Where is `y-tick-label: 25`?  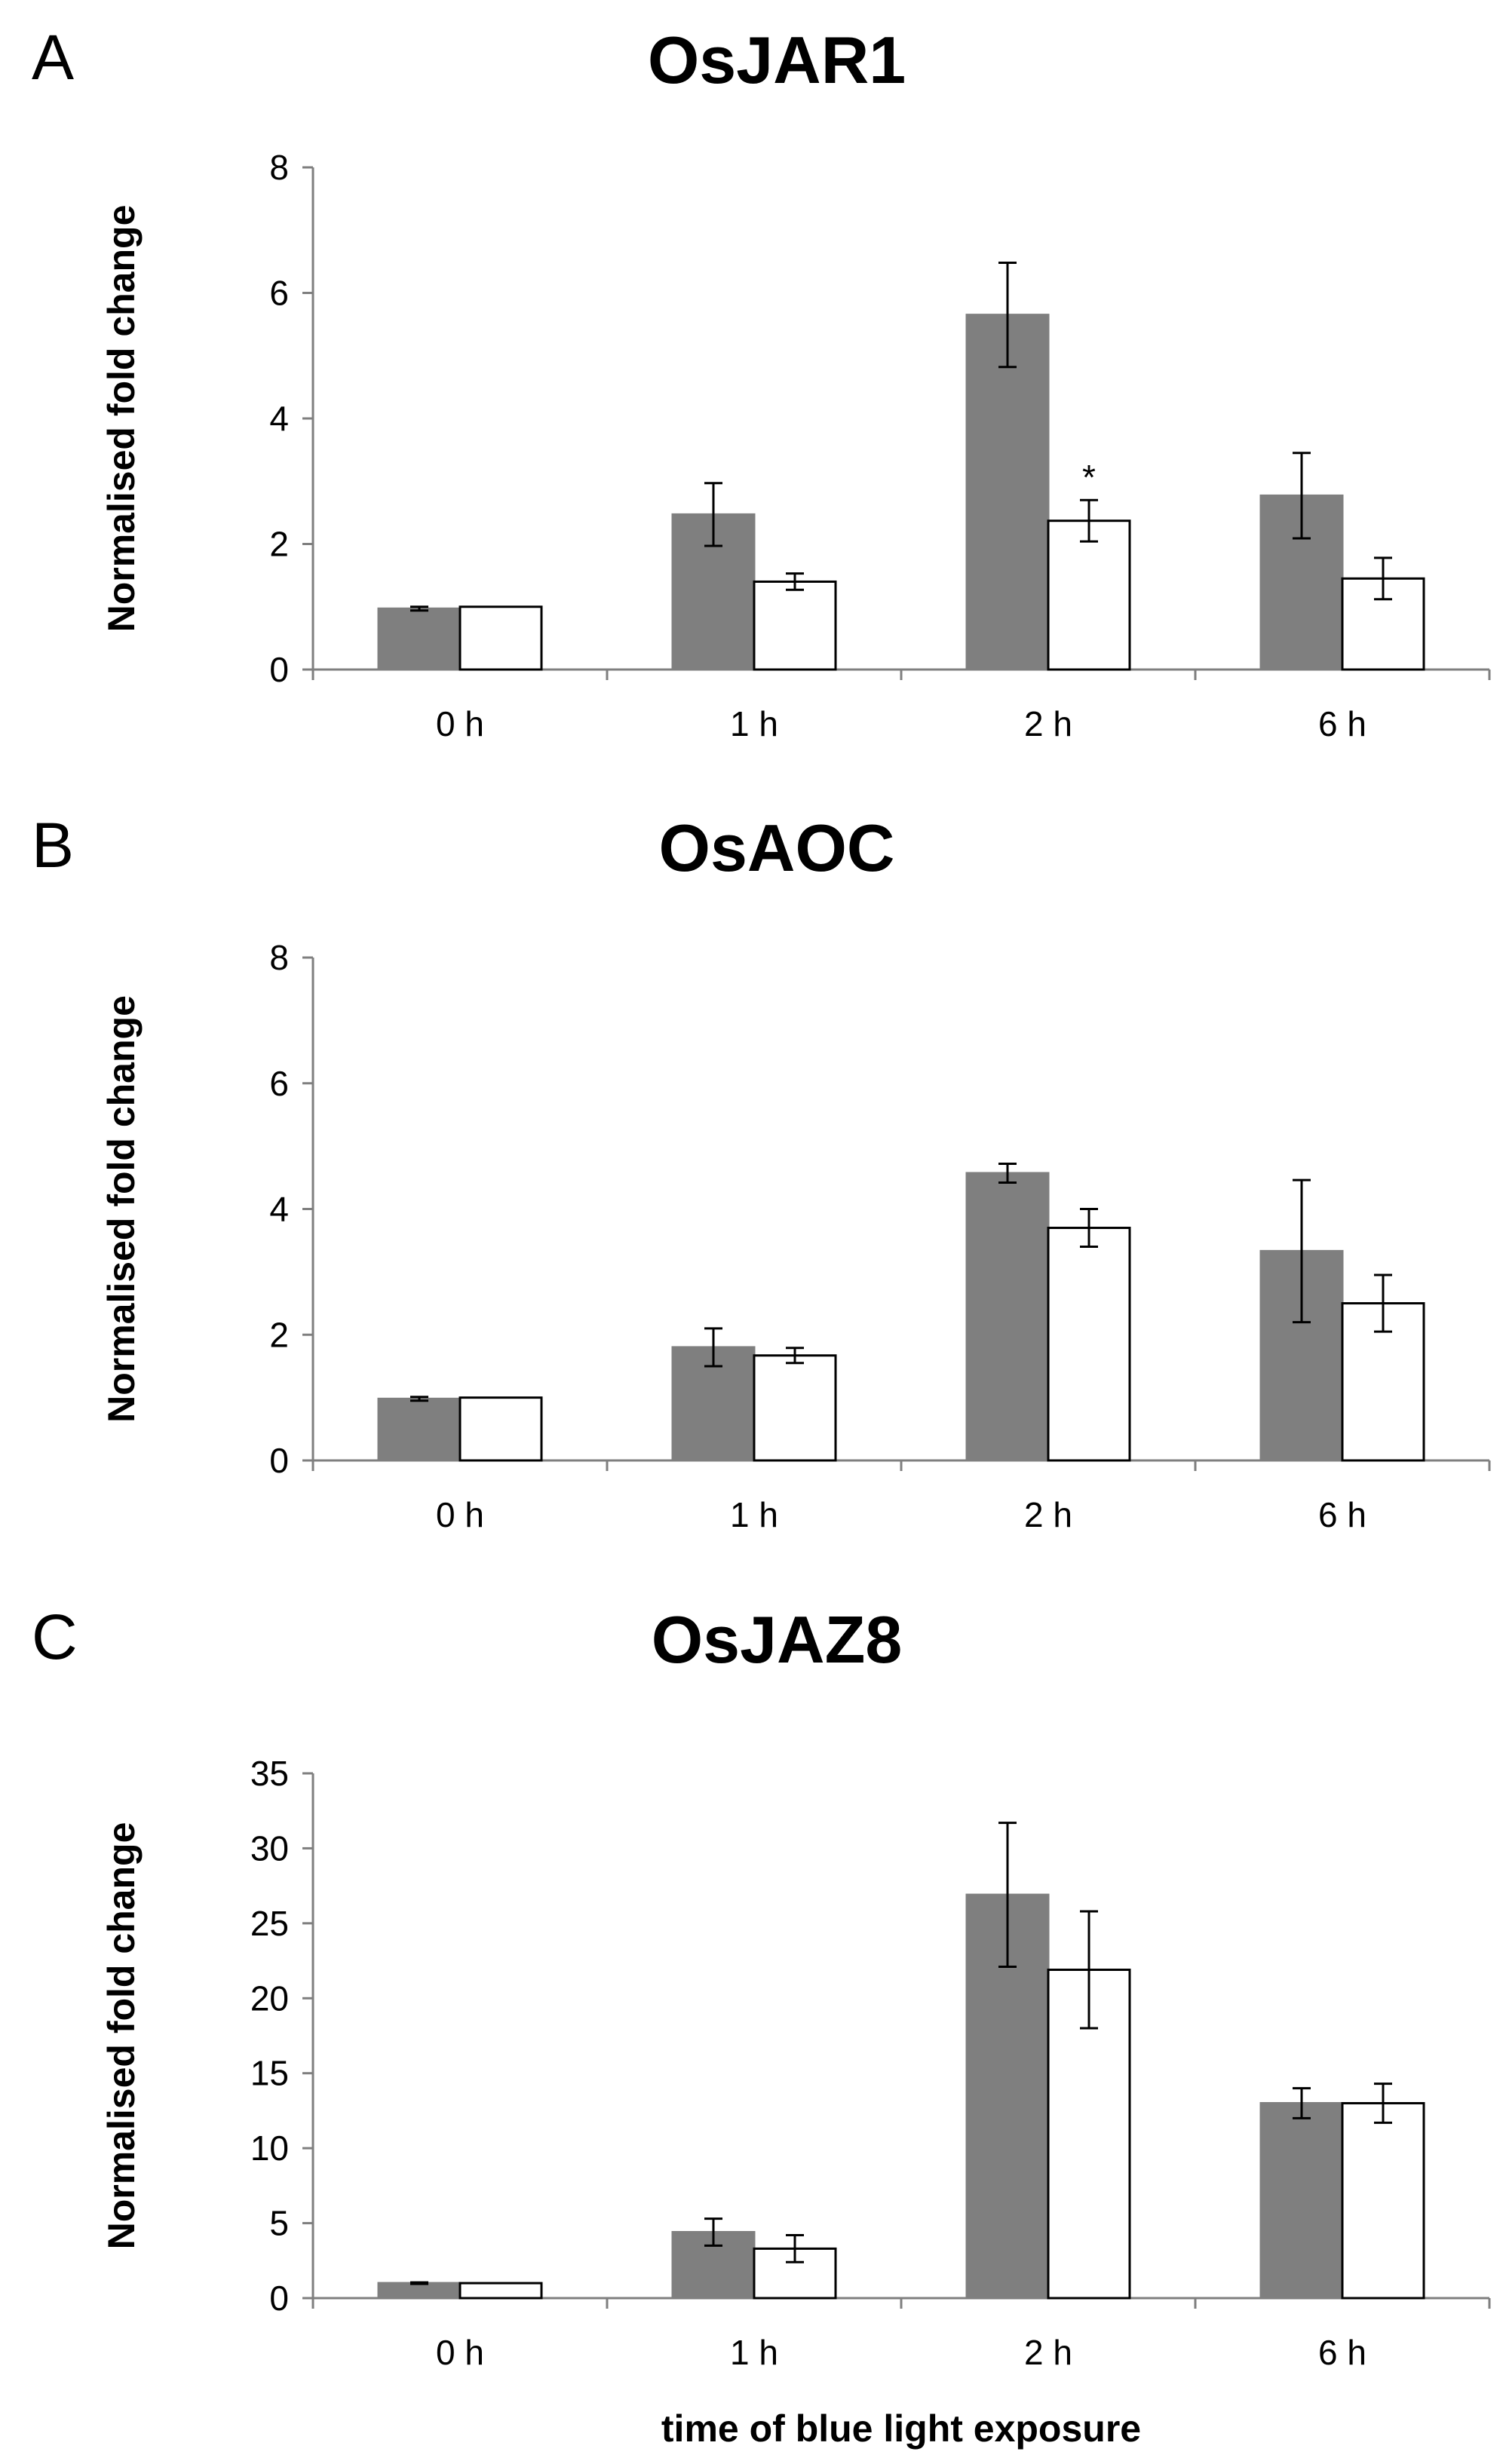
y-tick-label: 25 is located at coordinates (269, 1924).